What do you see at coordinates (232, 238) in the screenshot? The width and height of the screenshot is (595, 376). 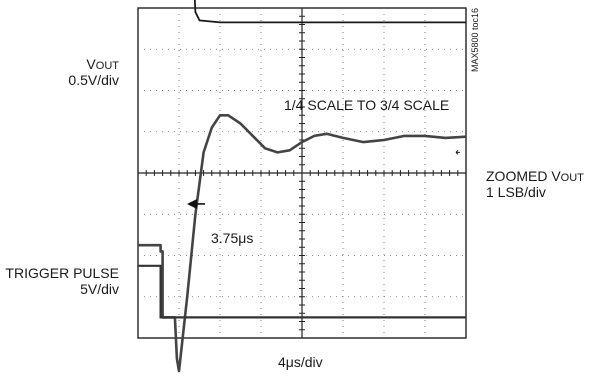 I see `settling-time-label: 3.75μs` at bounding box center [232, 238].